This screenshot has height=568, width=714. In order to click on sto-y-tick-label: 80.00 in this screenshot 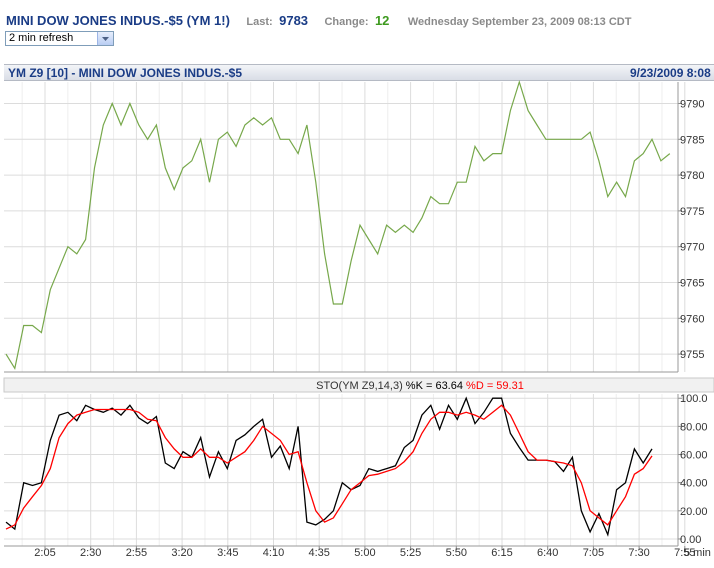, I will do `click(694, 427)`.